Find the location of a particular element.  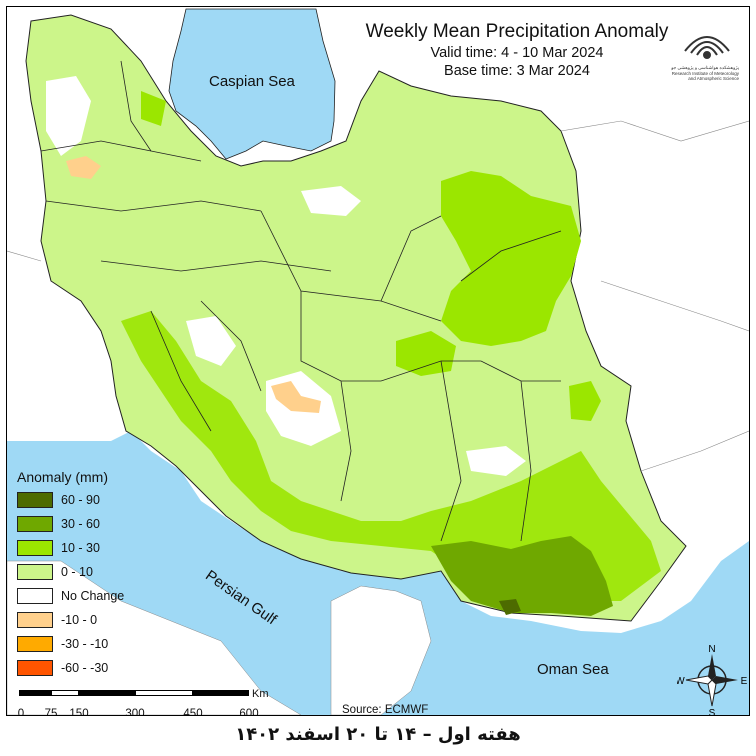

scale-tick: 450 is located at coordinates (193, 712).